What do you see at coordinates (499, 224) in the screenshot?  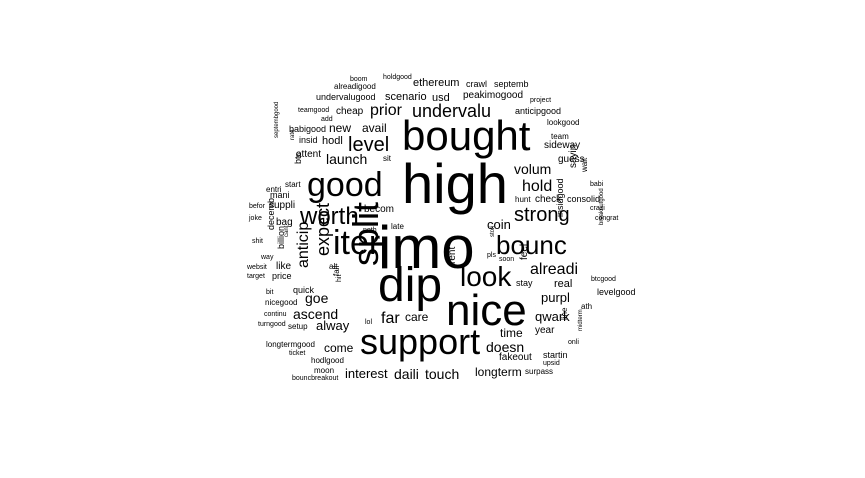 I see `word-coin: coin` at bounding box center [499, 224].